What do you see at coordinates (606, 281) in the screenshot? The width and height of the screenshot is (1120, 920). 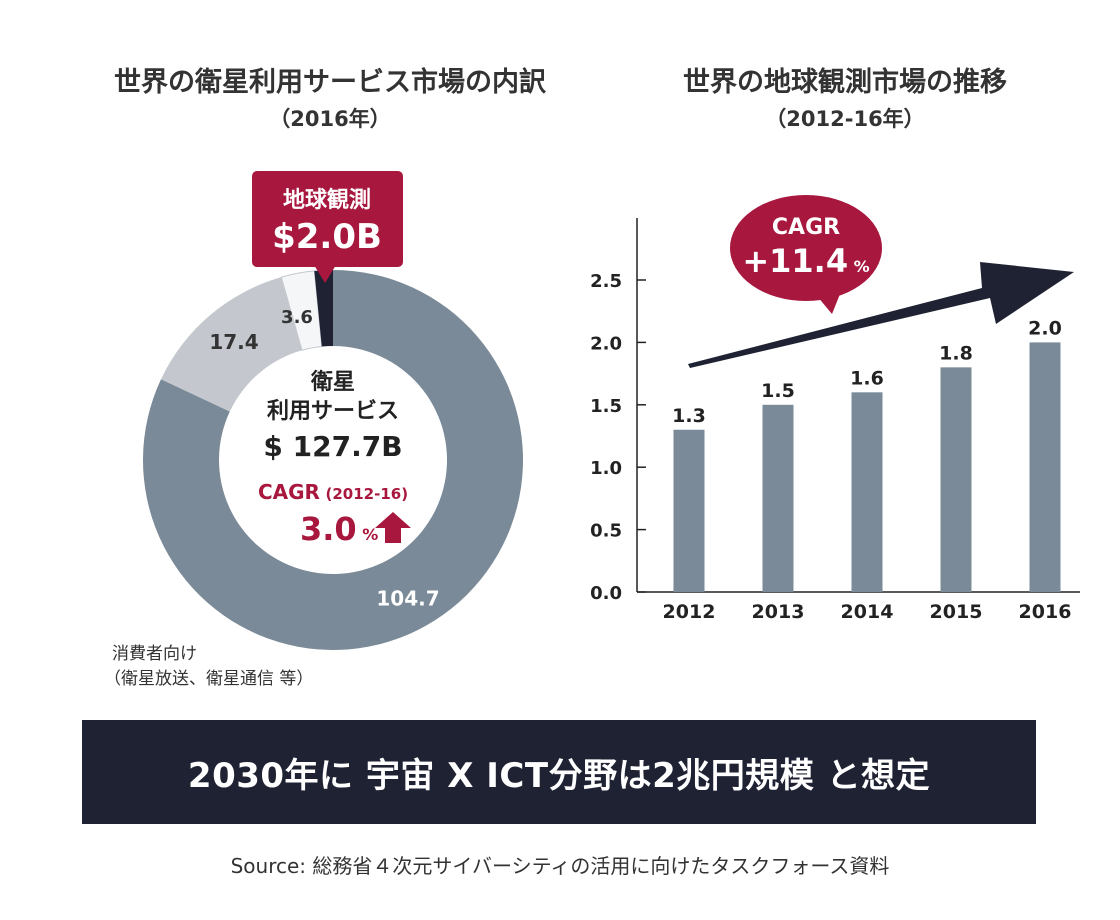 I see `y-tick-label: 2.5` at bounding box center [606, 281].